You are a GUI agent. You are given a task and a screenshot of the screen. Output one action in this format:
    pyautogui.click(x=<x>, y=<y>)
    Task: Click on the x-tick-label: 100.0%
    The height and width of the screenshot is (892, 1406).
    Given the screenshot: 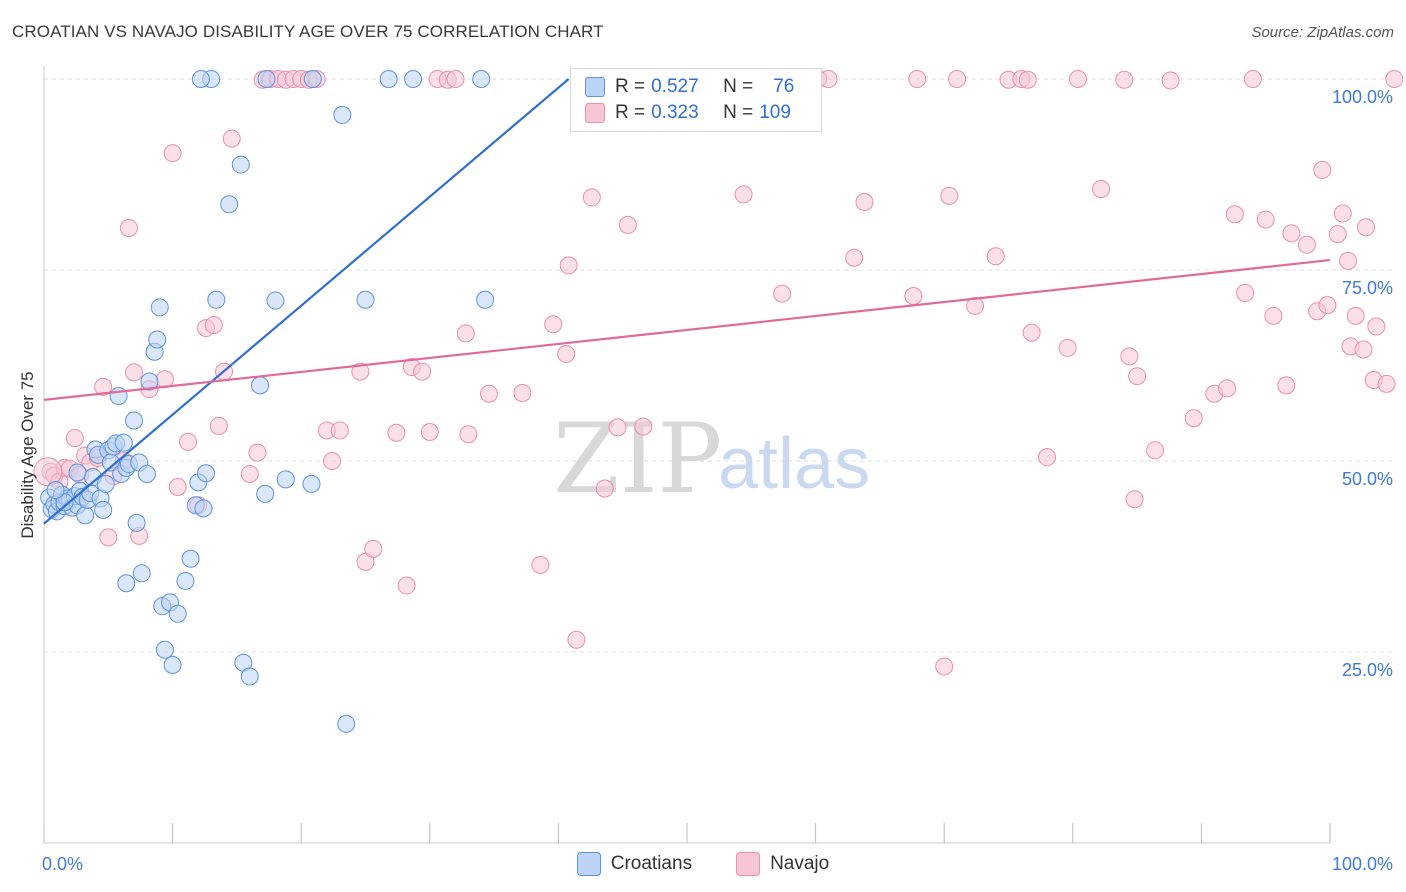 What is the action you would take?
    pyautogui.click(x=1362, y=864)
    